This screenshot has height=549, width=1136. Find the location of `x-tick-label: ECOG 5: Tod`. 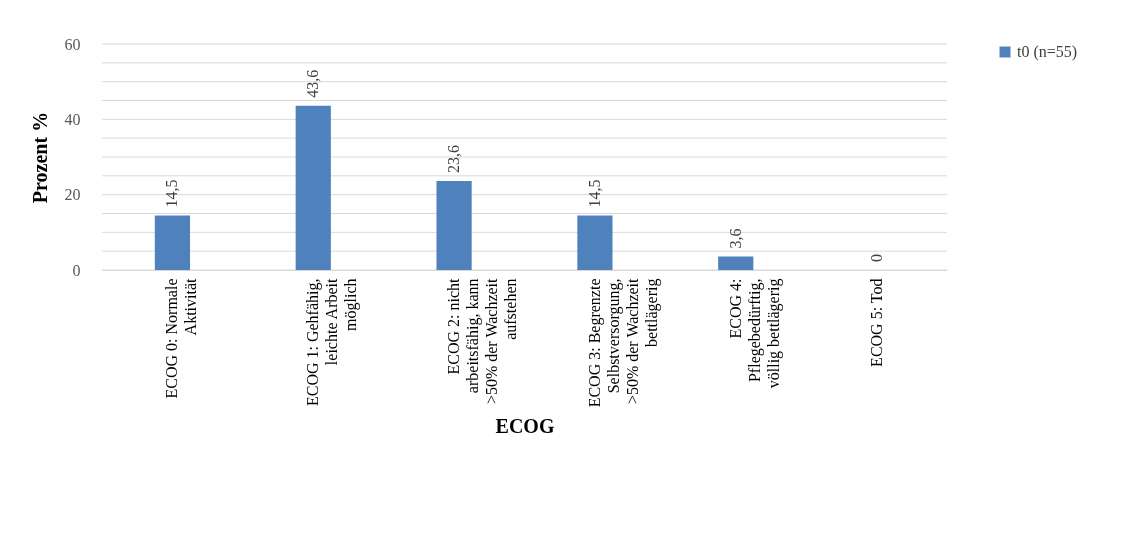

x-tick-label: ECOG 5: Tod is located at coordinates (876, 322).